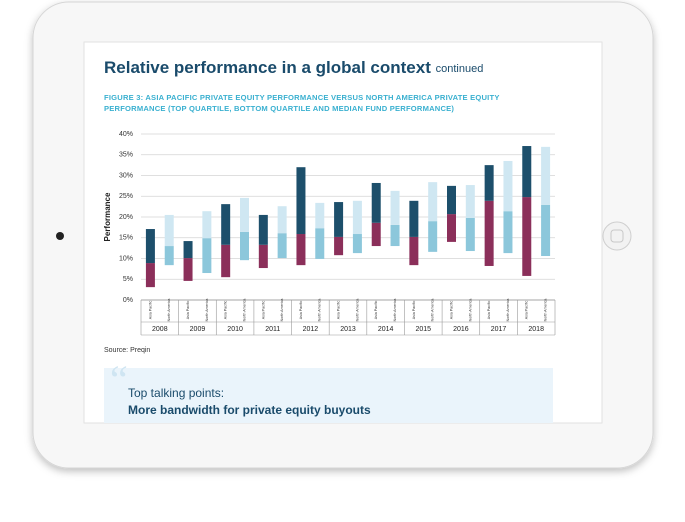 Image resolution: width=685 pixels, height=522 pixels. What do you see at coordinates (460, 69) in the screenshot?
I see `page-title-suffix: continued` at bounding box center [460, 69].